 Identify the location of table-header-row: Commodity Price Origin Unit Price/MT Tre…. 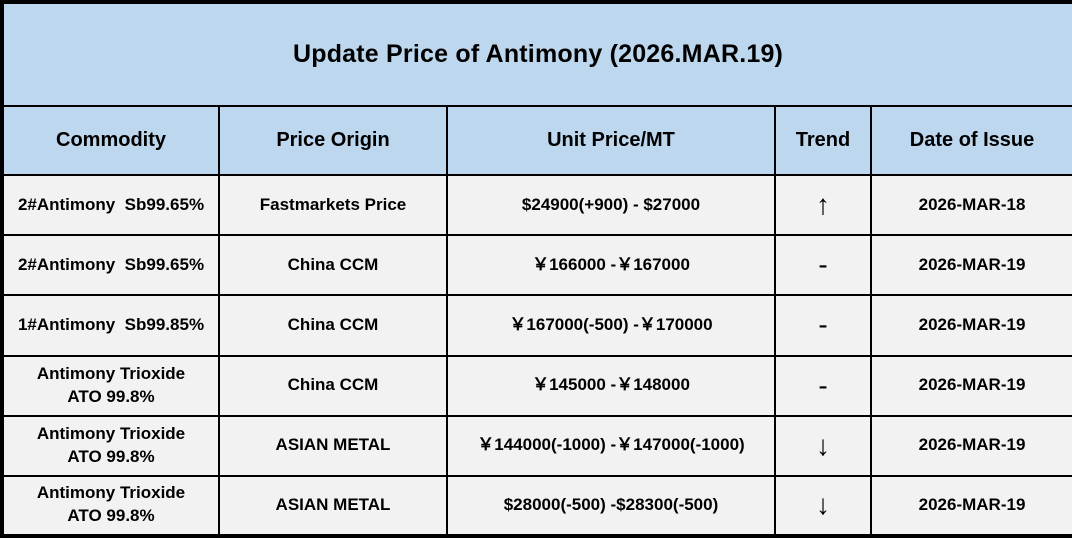
(536, 140).